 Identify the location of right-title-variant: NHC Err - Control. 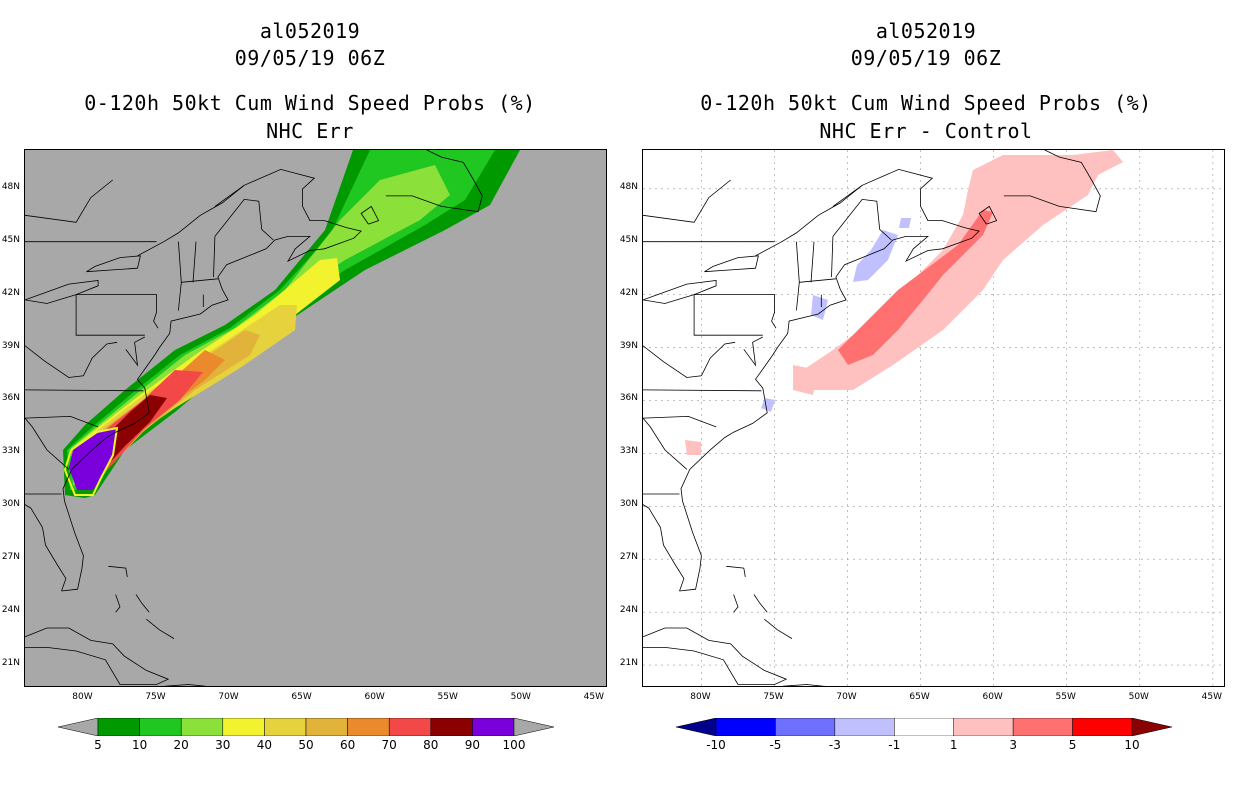
(926, 131).